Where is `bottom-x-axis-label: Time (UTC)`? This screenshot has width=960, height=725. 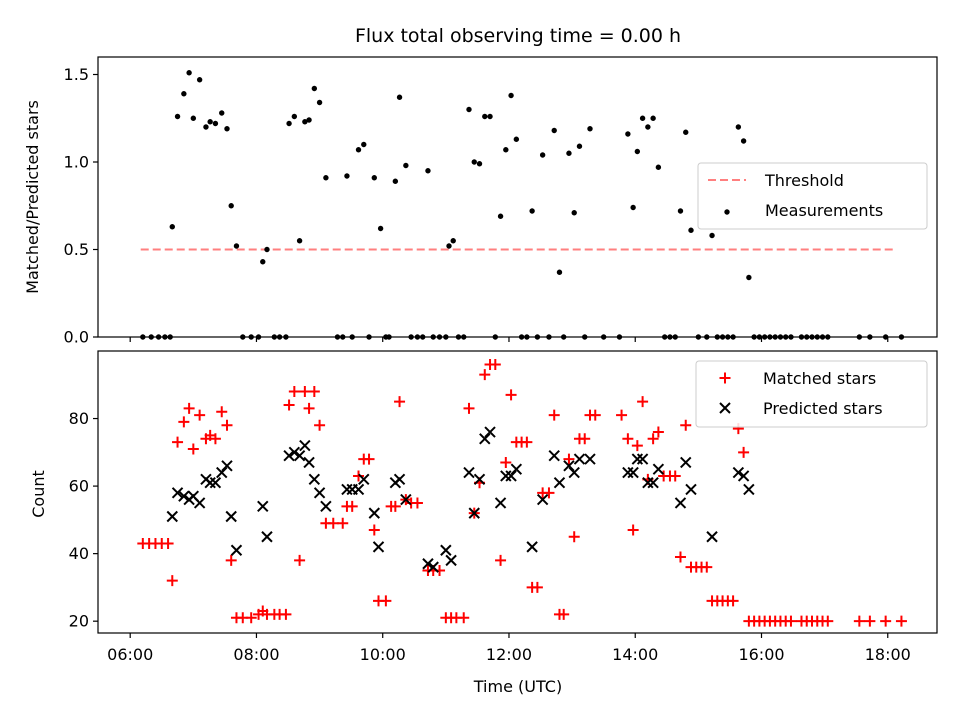
bottom-x-axis-label: Time (UTC) is located at coordinates (517, 686).